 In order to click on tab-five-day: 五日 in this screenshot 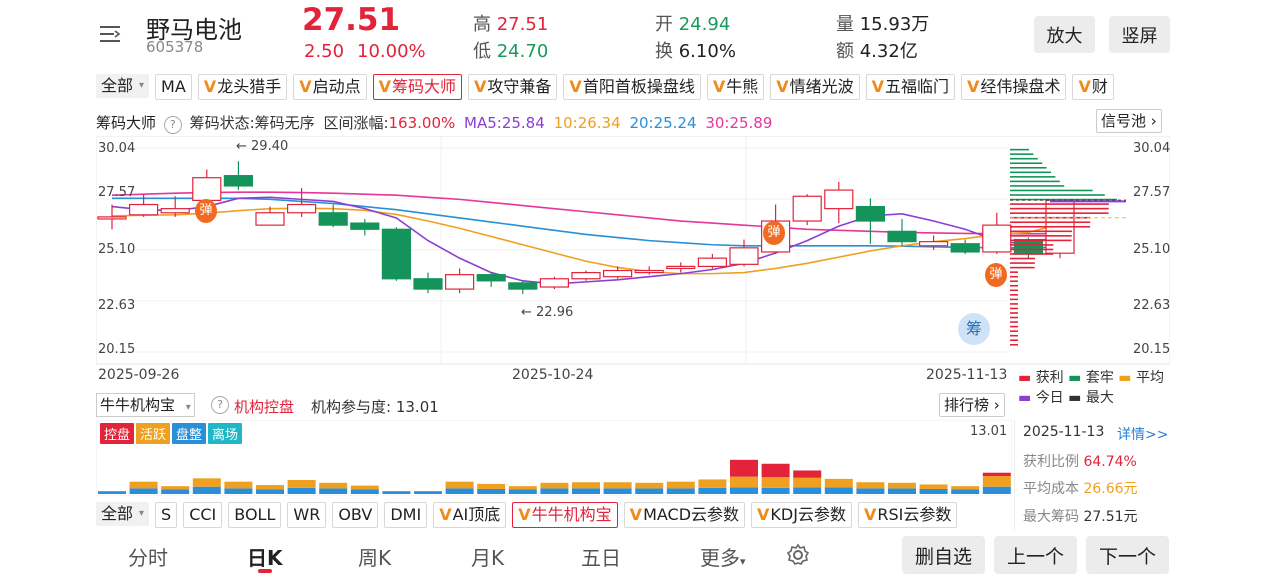, I will do `click(601, 558)`.